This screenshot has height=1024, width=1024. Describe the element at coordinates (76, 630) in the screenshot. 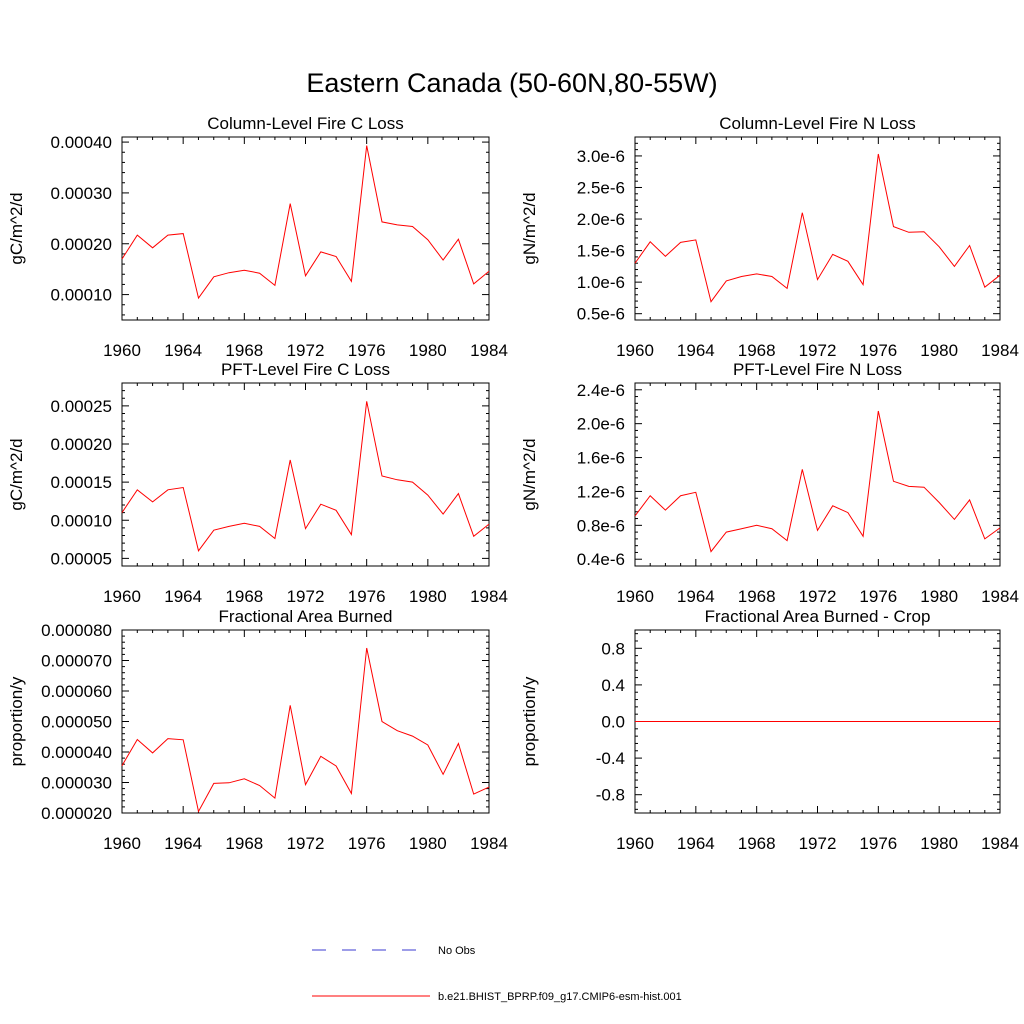

I see `y-tick-label: 0.000080` at that location.